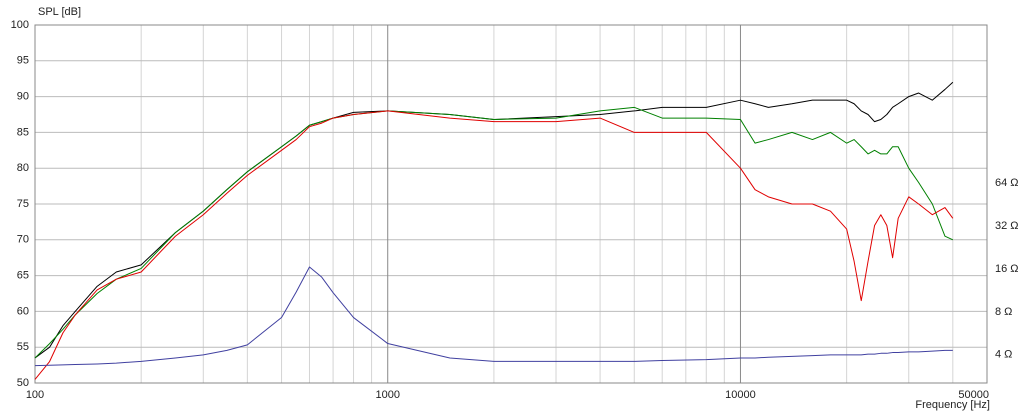  Describe the element at coordinates (23, 347) in the screenshot. I see `y-tick-label: 55` at that location.